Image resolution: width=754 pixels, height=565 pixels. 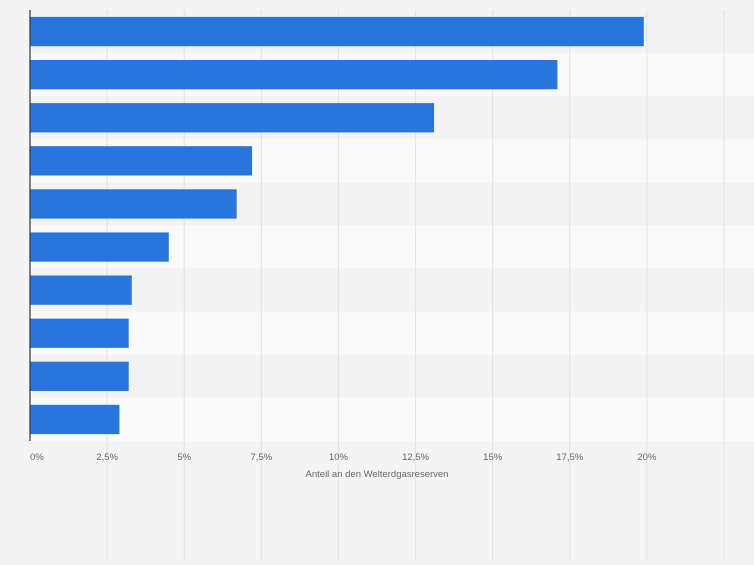 I want to click on x-tick-label: 20%, so click(x=647, y=457).